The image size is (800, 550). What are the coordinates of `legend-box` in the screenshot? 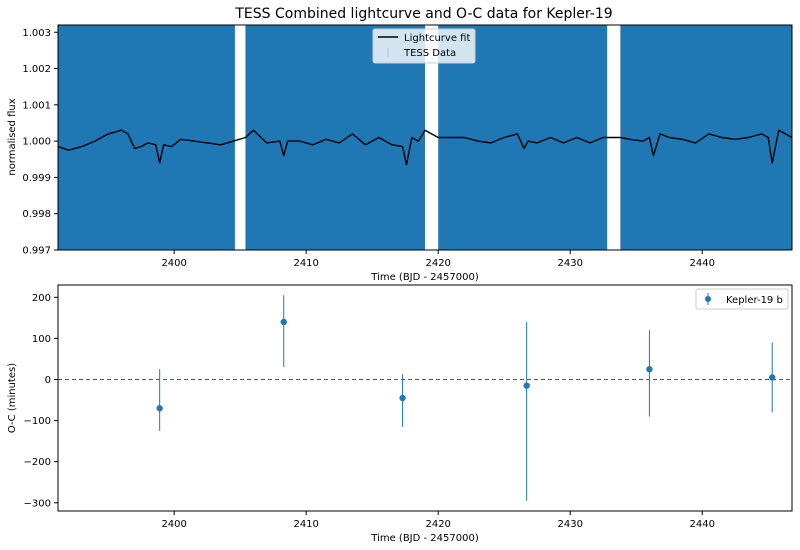 It's located at (424, 46).